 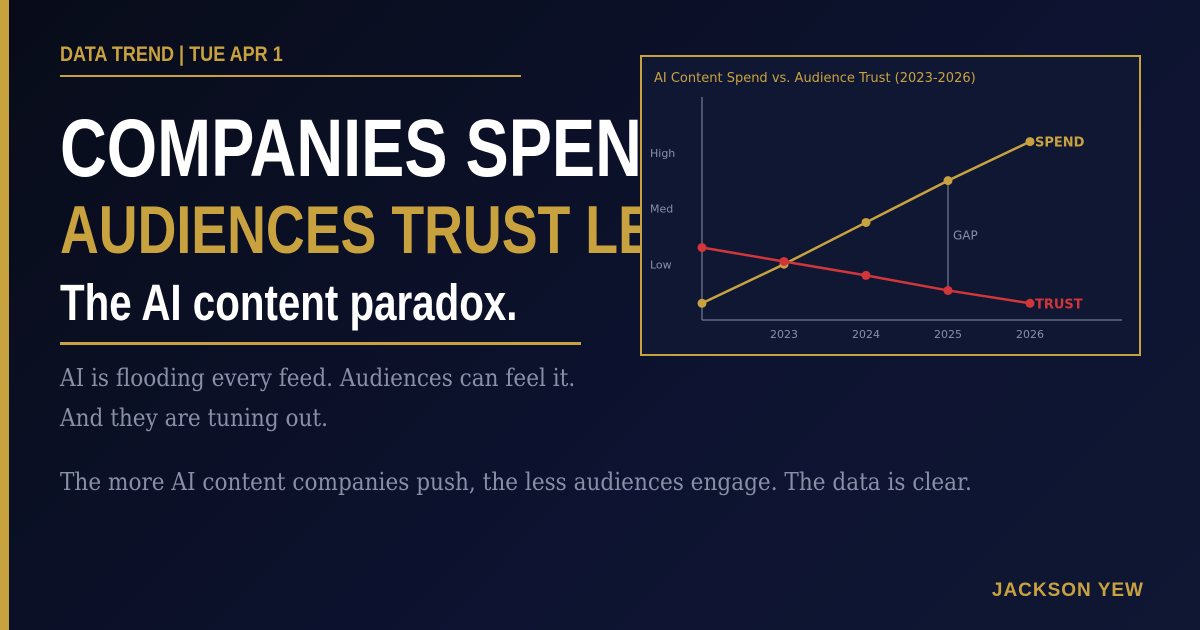 I want to click on subheadline: The AI content paradox., so click(x=289, y=302).